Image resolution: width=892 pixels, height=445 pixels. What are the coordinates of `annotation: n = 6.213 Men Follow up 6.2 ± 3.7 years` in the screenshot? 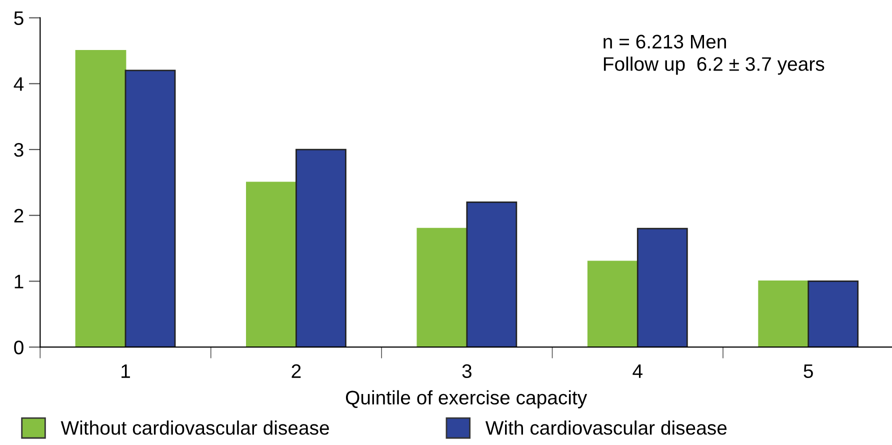 It's located at (714, 54).